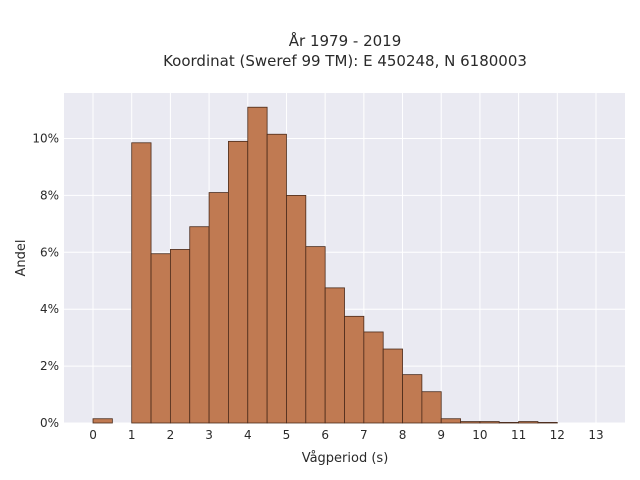 The image size is (640, 480). What do you see at coordinates (557, 435) in the screenshot?
I see `x-tick-label: 12` at bounding box center [557, 435].